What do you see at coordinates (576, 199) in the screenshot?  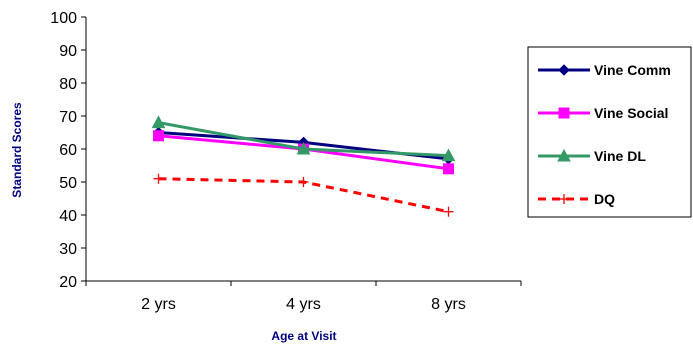 I see `legend-item: DQ` at bounding box center [576, 199].